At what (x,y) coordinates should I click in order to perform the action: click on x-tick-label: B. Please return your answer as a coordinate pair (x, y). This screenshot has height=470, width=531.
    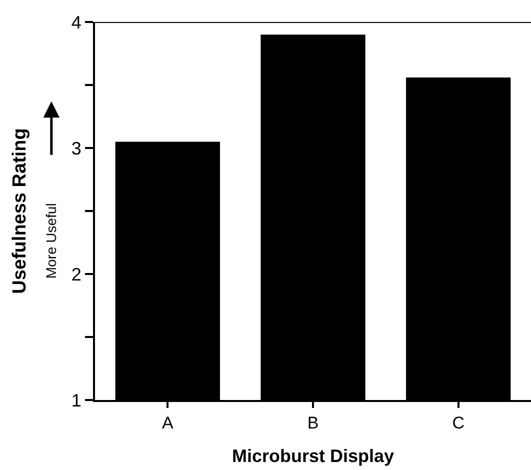
    Looking at the image, I should click on (313, 422).